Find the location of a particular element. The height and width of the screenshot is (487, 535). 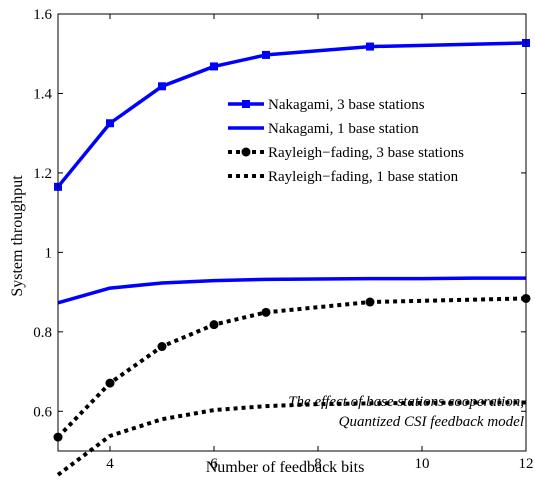

y-axis-title: System throughput is located at coordinates (17, 236).